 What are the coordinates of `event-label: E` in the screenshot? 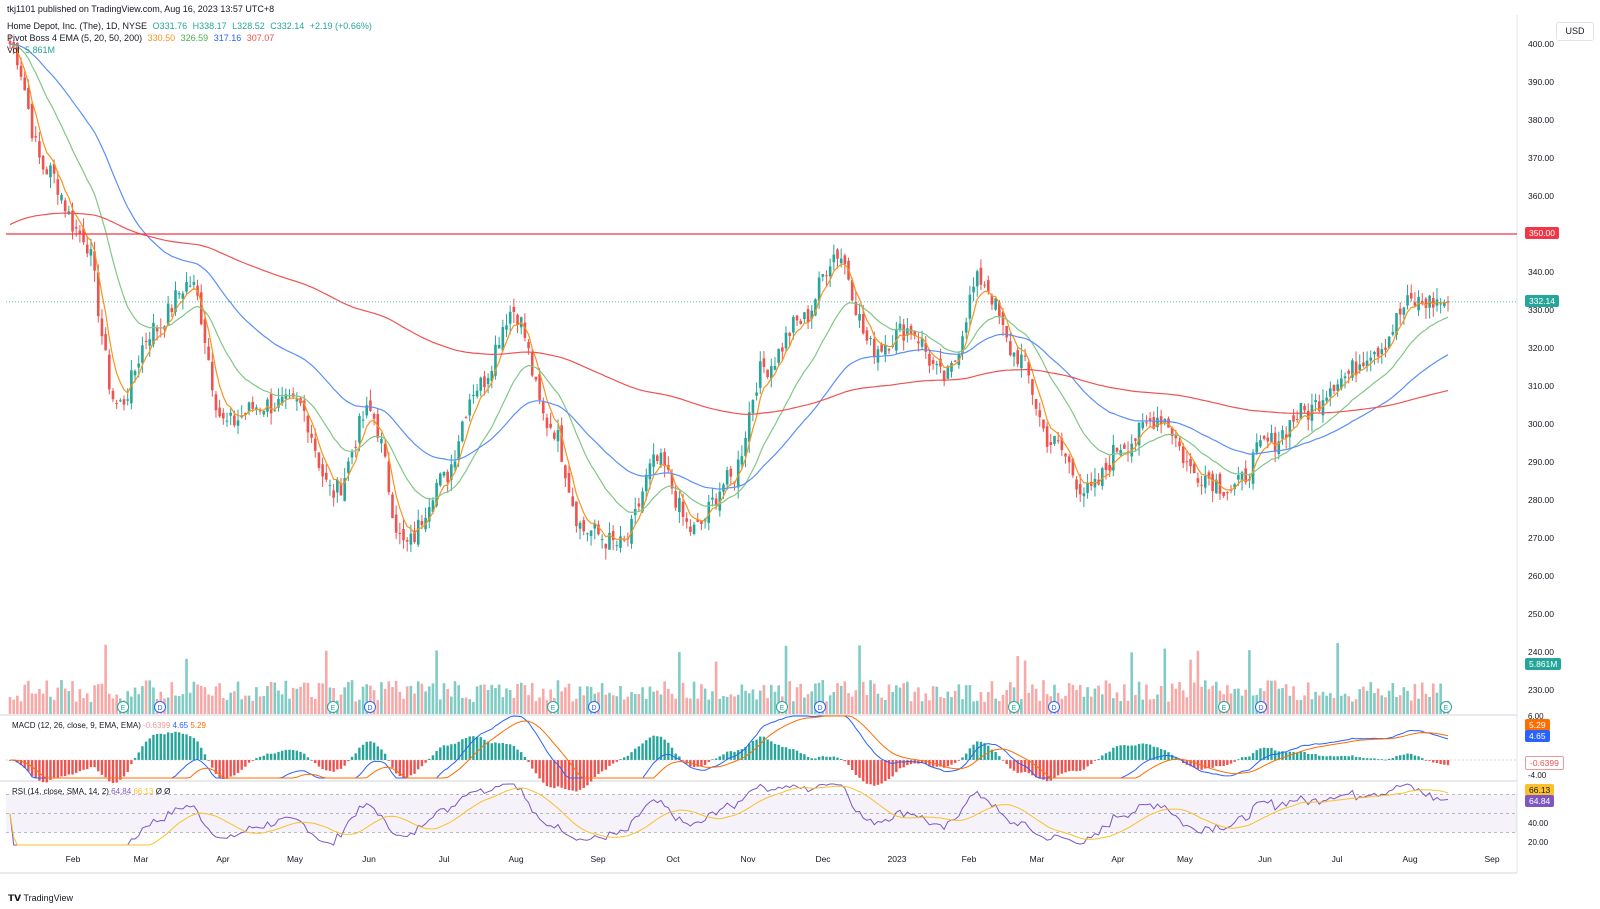 It's located at (553, 708).